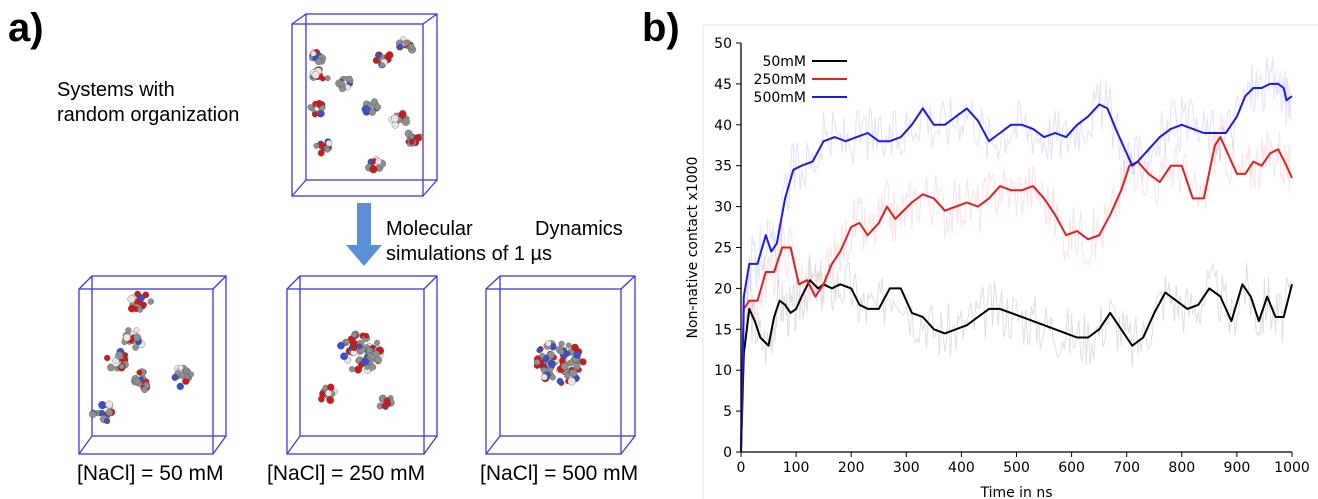  What do you see at coordinates (346, 473) in the screenshot?
I see `caption-250mm: [NaCl] = 250 mM` at bounding box center [346, 473].